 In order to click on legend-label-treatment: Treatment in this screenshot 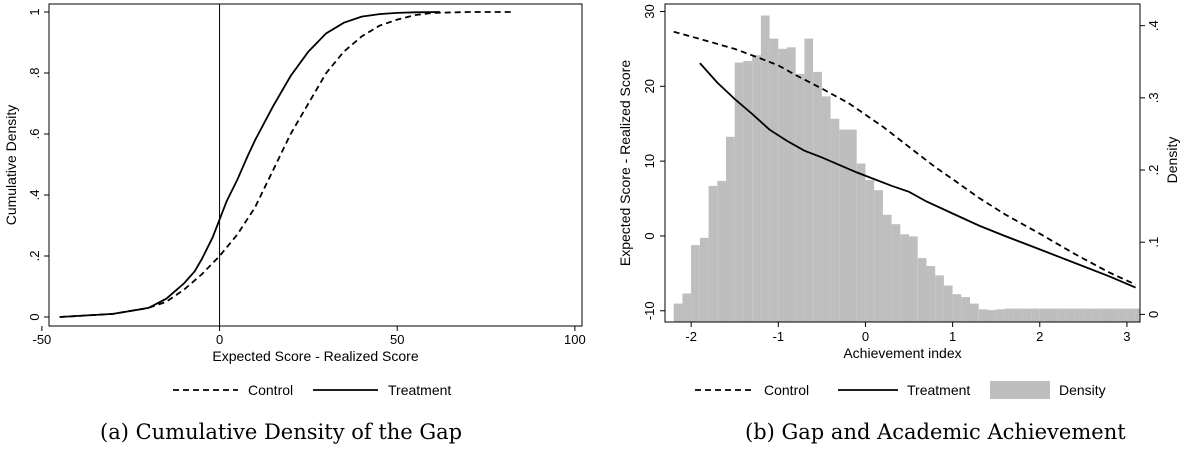, I will do `click(419, 390)`.